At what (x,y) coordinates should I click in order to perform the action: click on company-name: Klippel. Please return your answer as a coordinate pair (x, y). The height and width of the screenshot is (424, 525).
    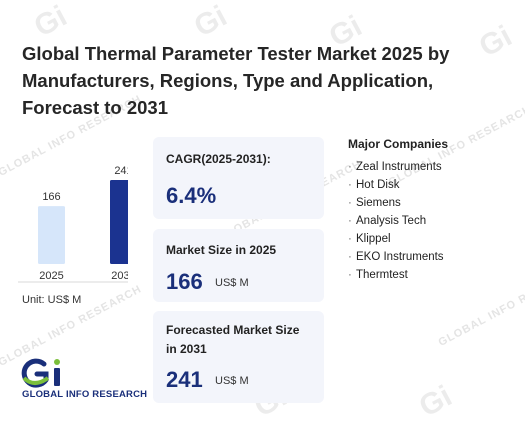
    Looking at the image, I should click on (373, 239).